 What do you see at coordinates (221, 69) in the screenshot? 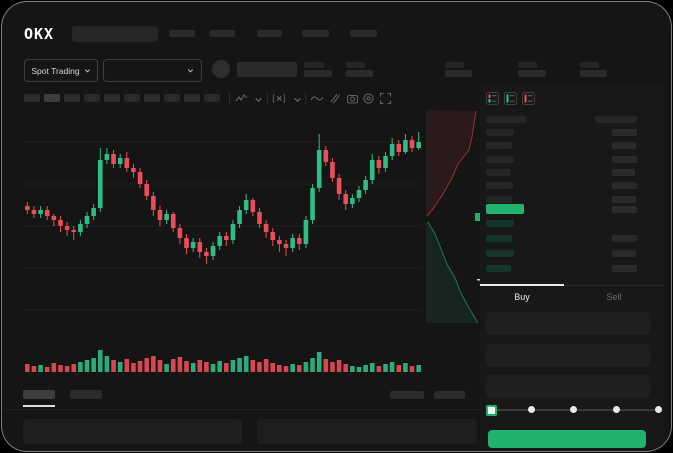
I see `coin-avatar` at bounding box center [221, 69].